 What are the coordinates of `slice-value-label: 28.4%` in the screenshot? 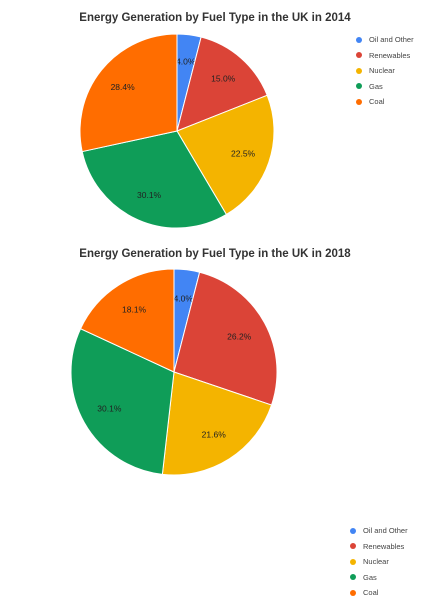 It's located at (123, 87).